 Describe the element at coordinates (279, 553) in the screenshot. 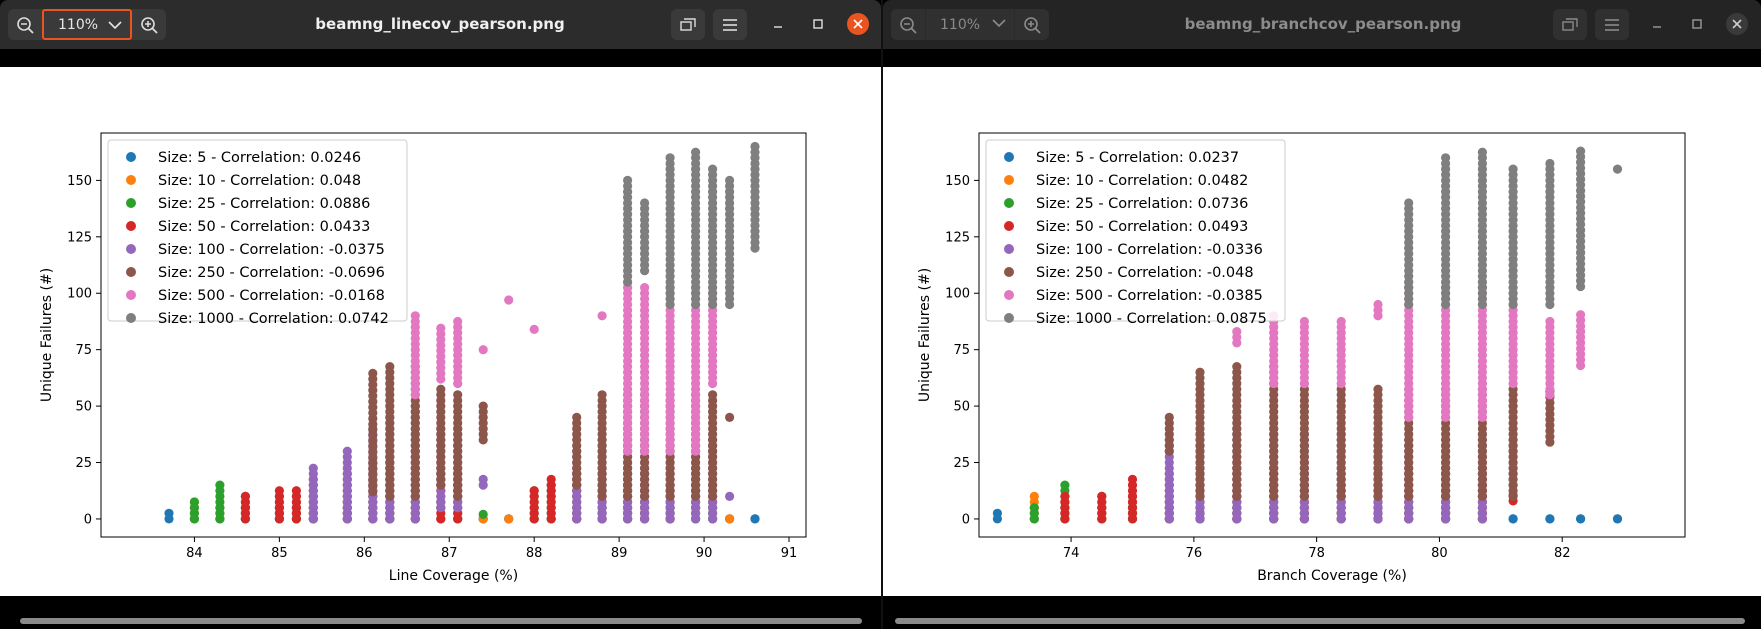

I see `x-tick-label: 85` at that location.